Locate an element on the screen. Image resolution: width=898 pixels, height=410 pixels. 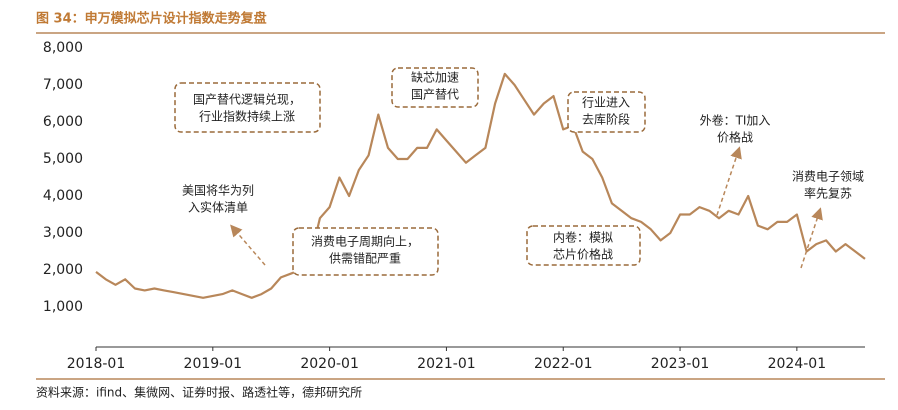
x-tick-label: 2023-01 is located at coordinates (680, 364).